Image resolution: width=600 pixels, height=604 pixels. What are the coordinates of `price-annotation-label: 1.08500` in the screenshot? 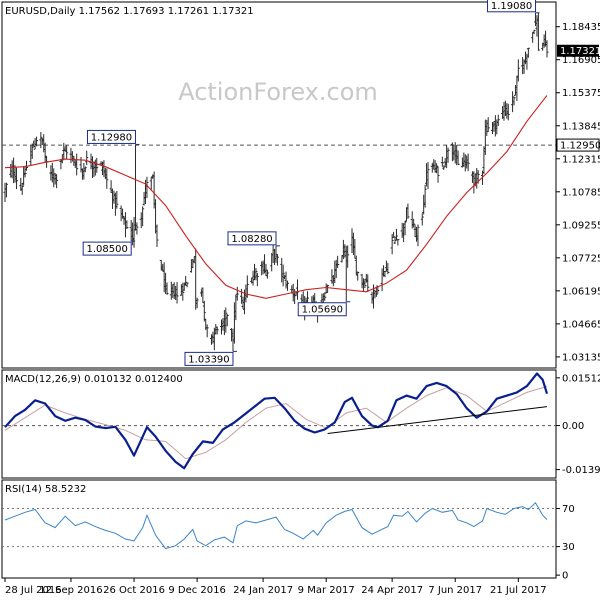 It's located at (107, 249).